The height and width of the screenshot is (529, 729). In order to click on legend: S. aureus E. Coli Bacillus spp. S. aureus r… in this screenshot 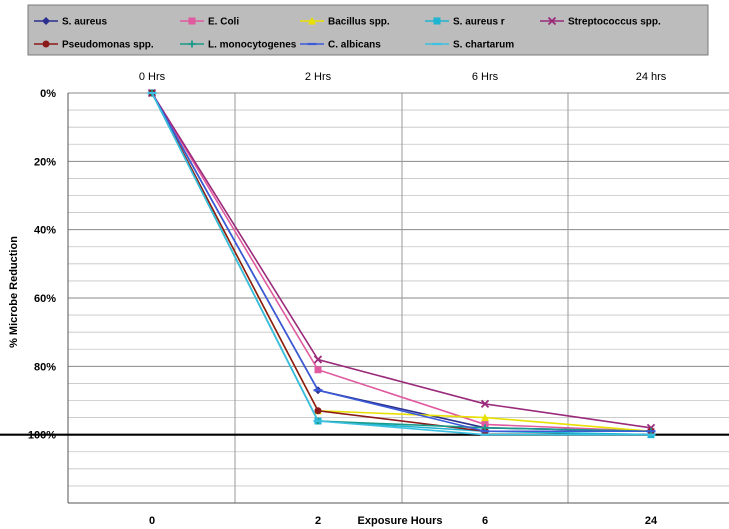, I will do `click(368, 30)`.